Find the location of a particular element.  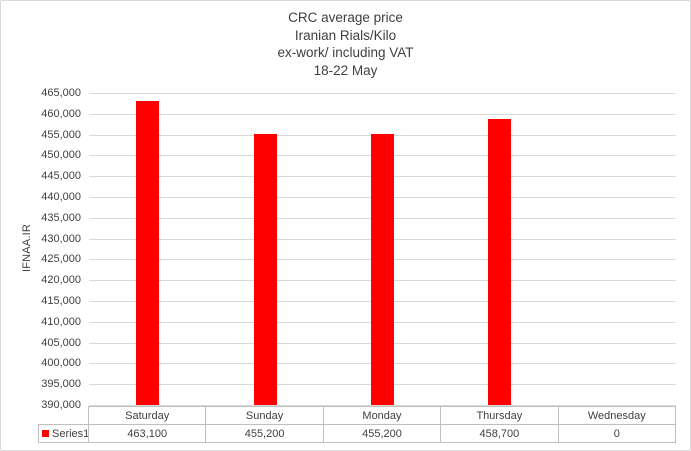

y-tick-label: 465,000 is located at coordinates (61, 93).